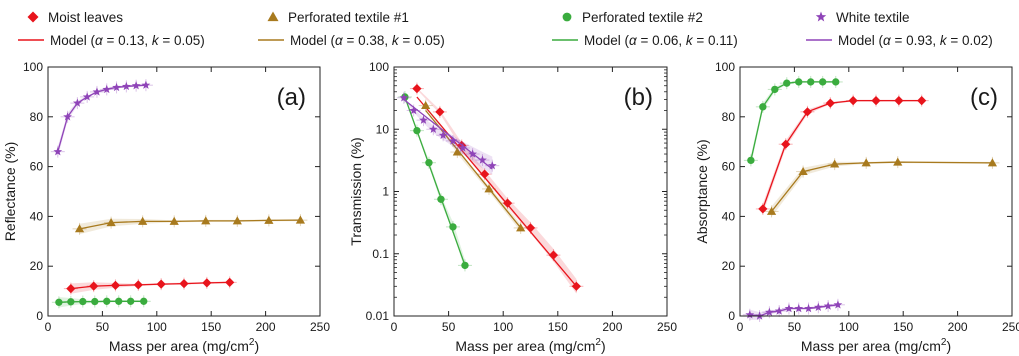 This screenshot has height=356, width=1019. Describe the element at coordinates (882, 186) in the screenshot. I see `model-line-perf1` at that location.